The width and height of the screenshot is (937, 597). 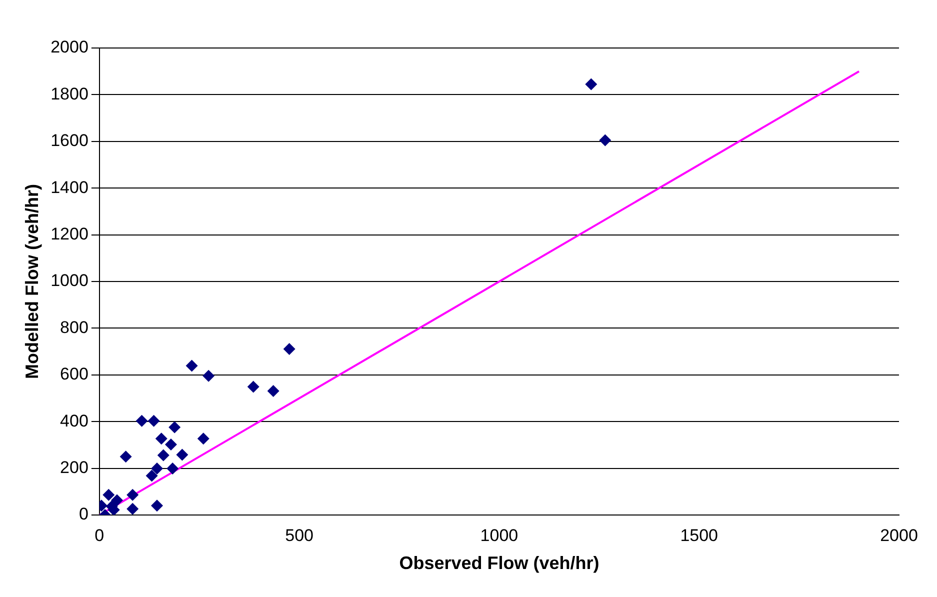 I want to click on x-tick-label: 0, so click(x=99, y=535).